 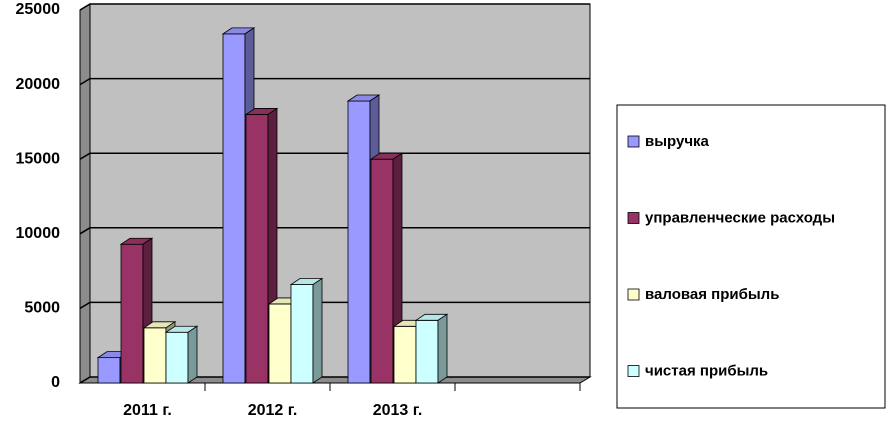 What do you see at coordinates (38, 233) in the screenshot?
I see `y-tick-label: 10000` at bounding box center [38, 233].